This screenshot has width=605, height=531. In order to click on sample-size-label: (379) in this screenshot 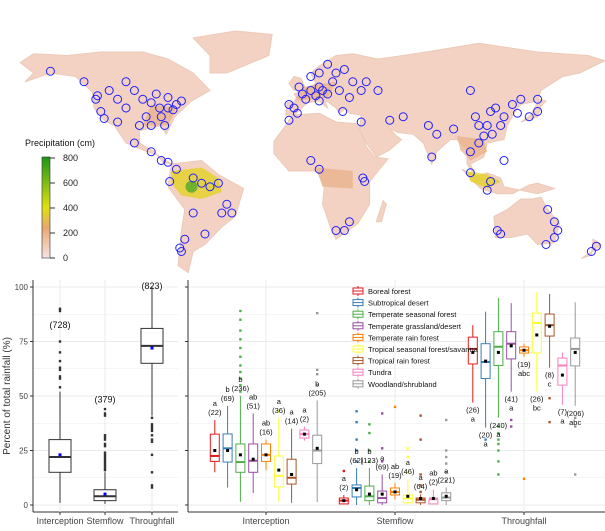, I will do `click(104, 399)`.